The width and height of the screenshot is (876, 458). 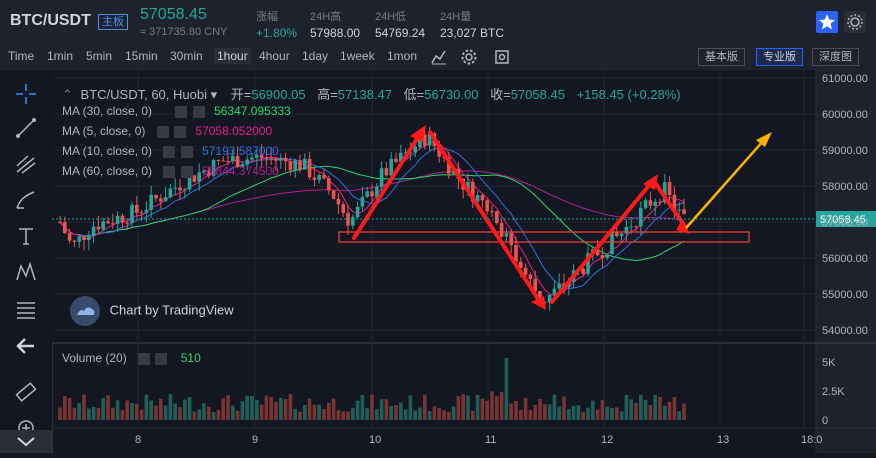 What do you see at coordinates (232, 56) in the screenshot?
I see `timeframe-1hour: 1hour` at bounding box center [232, 56].